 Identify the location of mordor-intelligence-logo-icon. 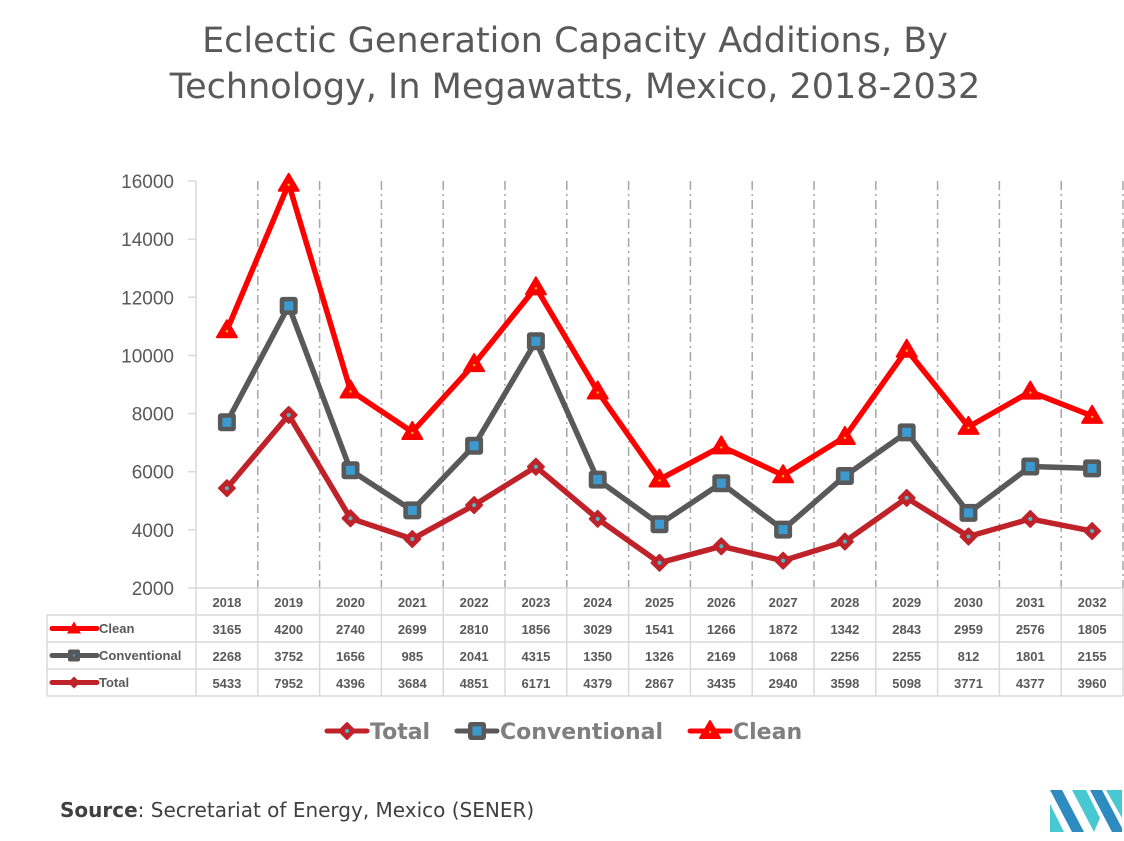
(1086, 811).